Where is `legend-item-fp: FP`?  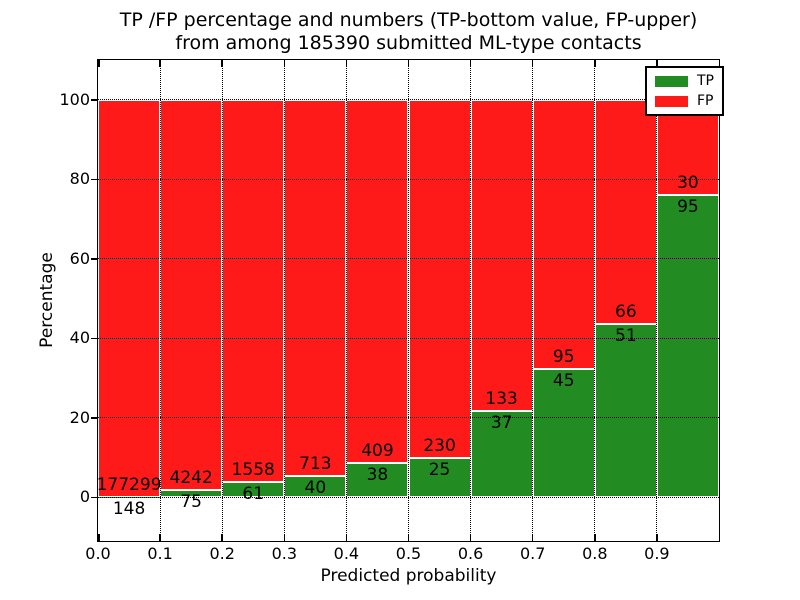 legend-item-fp: FP is located at coordinates (684, 101).